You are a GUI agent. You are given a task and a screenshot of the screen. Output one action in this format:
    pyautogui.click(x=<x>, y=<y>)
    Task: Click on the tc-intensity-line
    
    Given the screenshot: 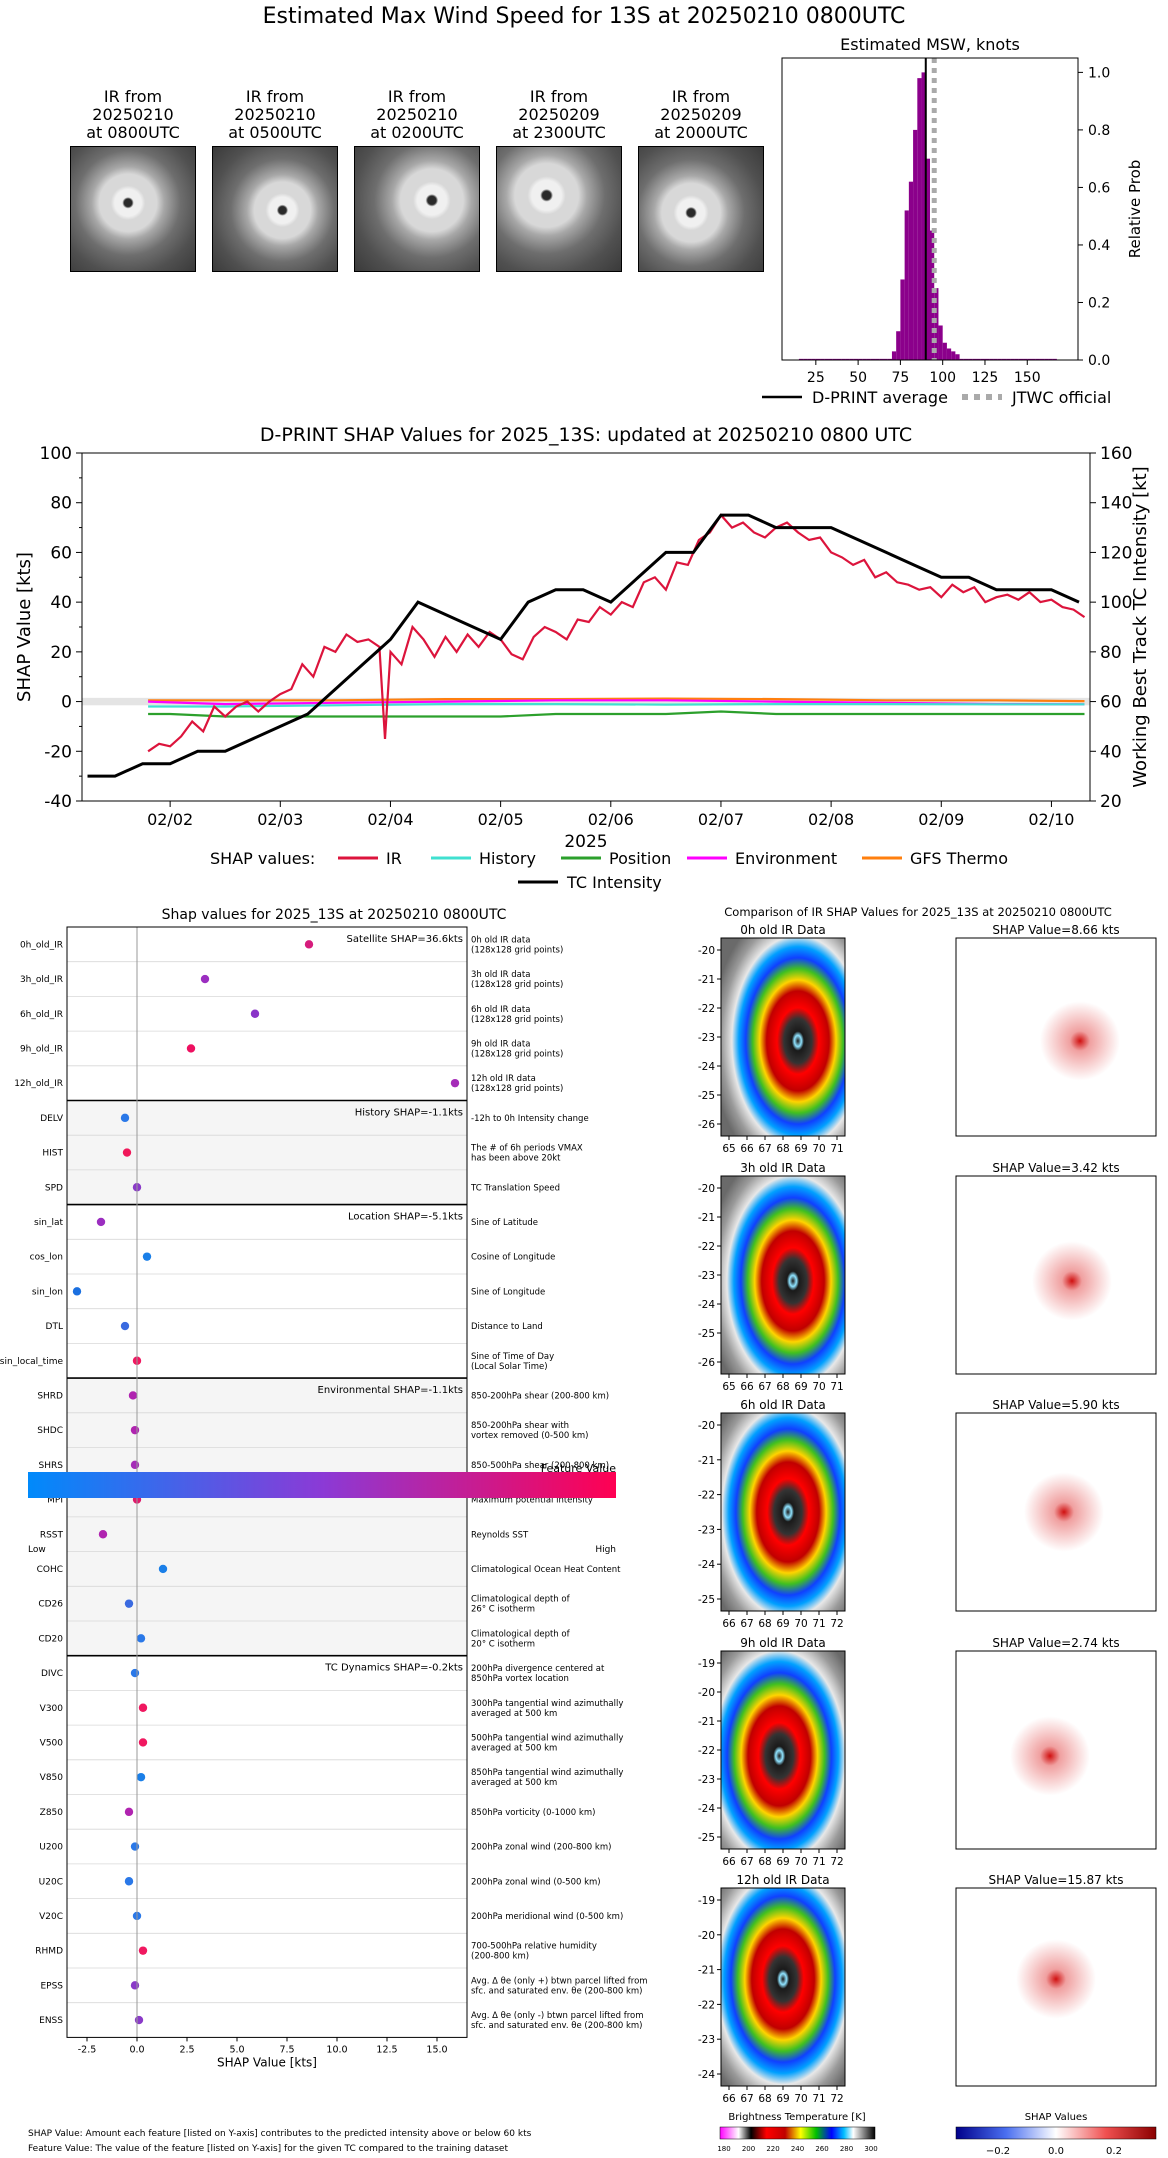 What is the action you would take?
    pyautogui.click(x=583, y=645)
    